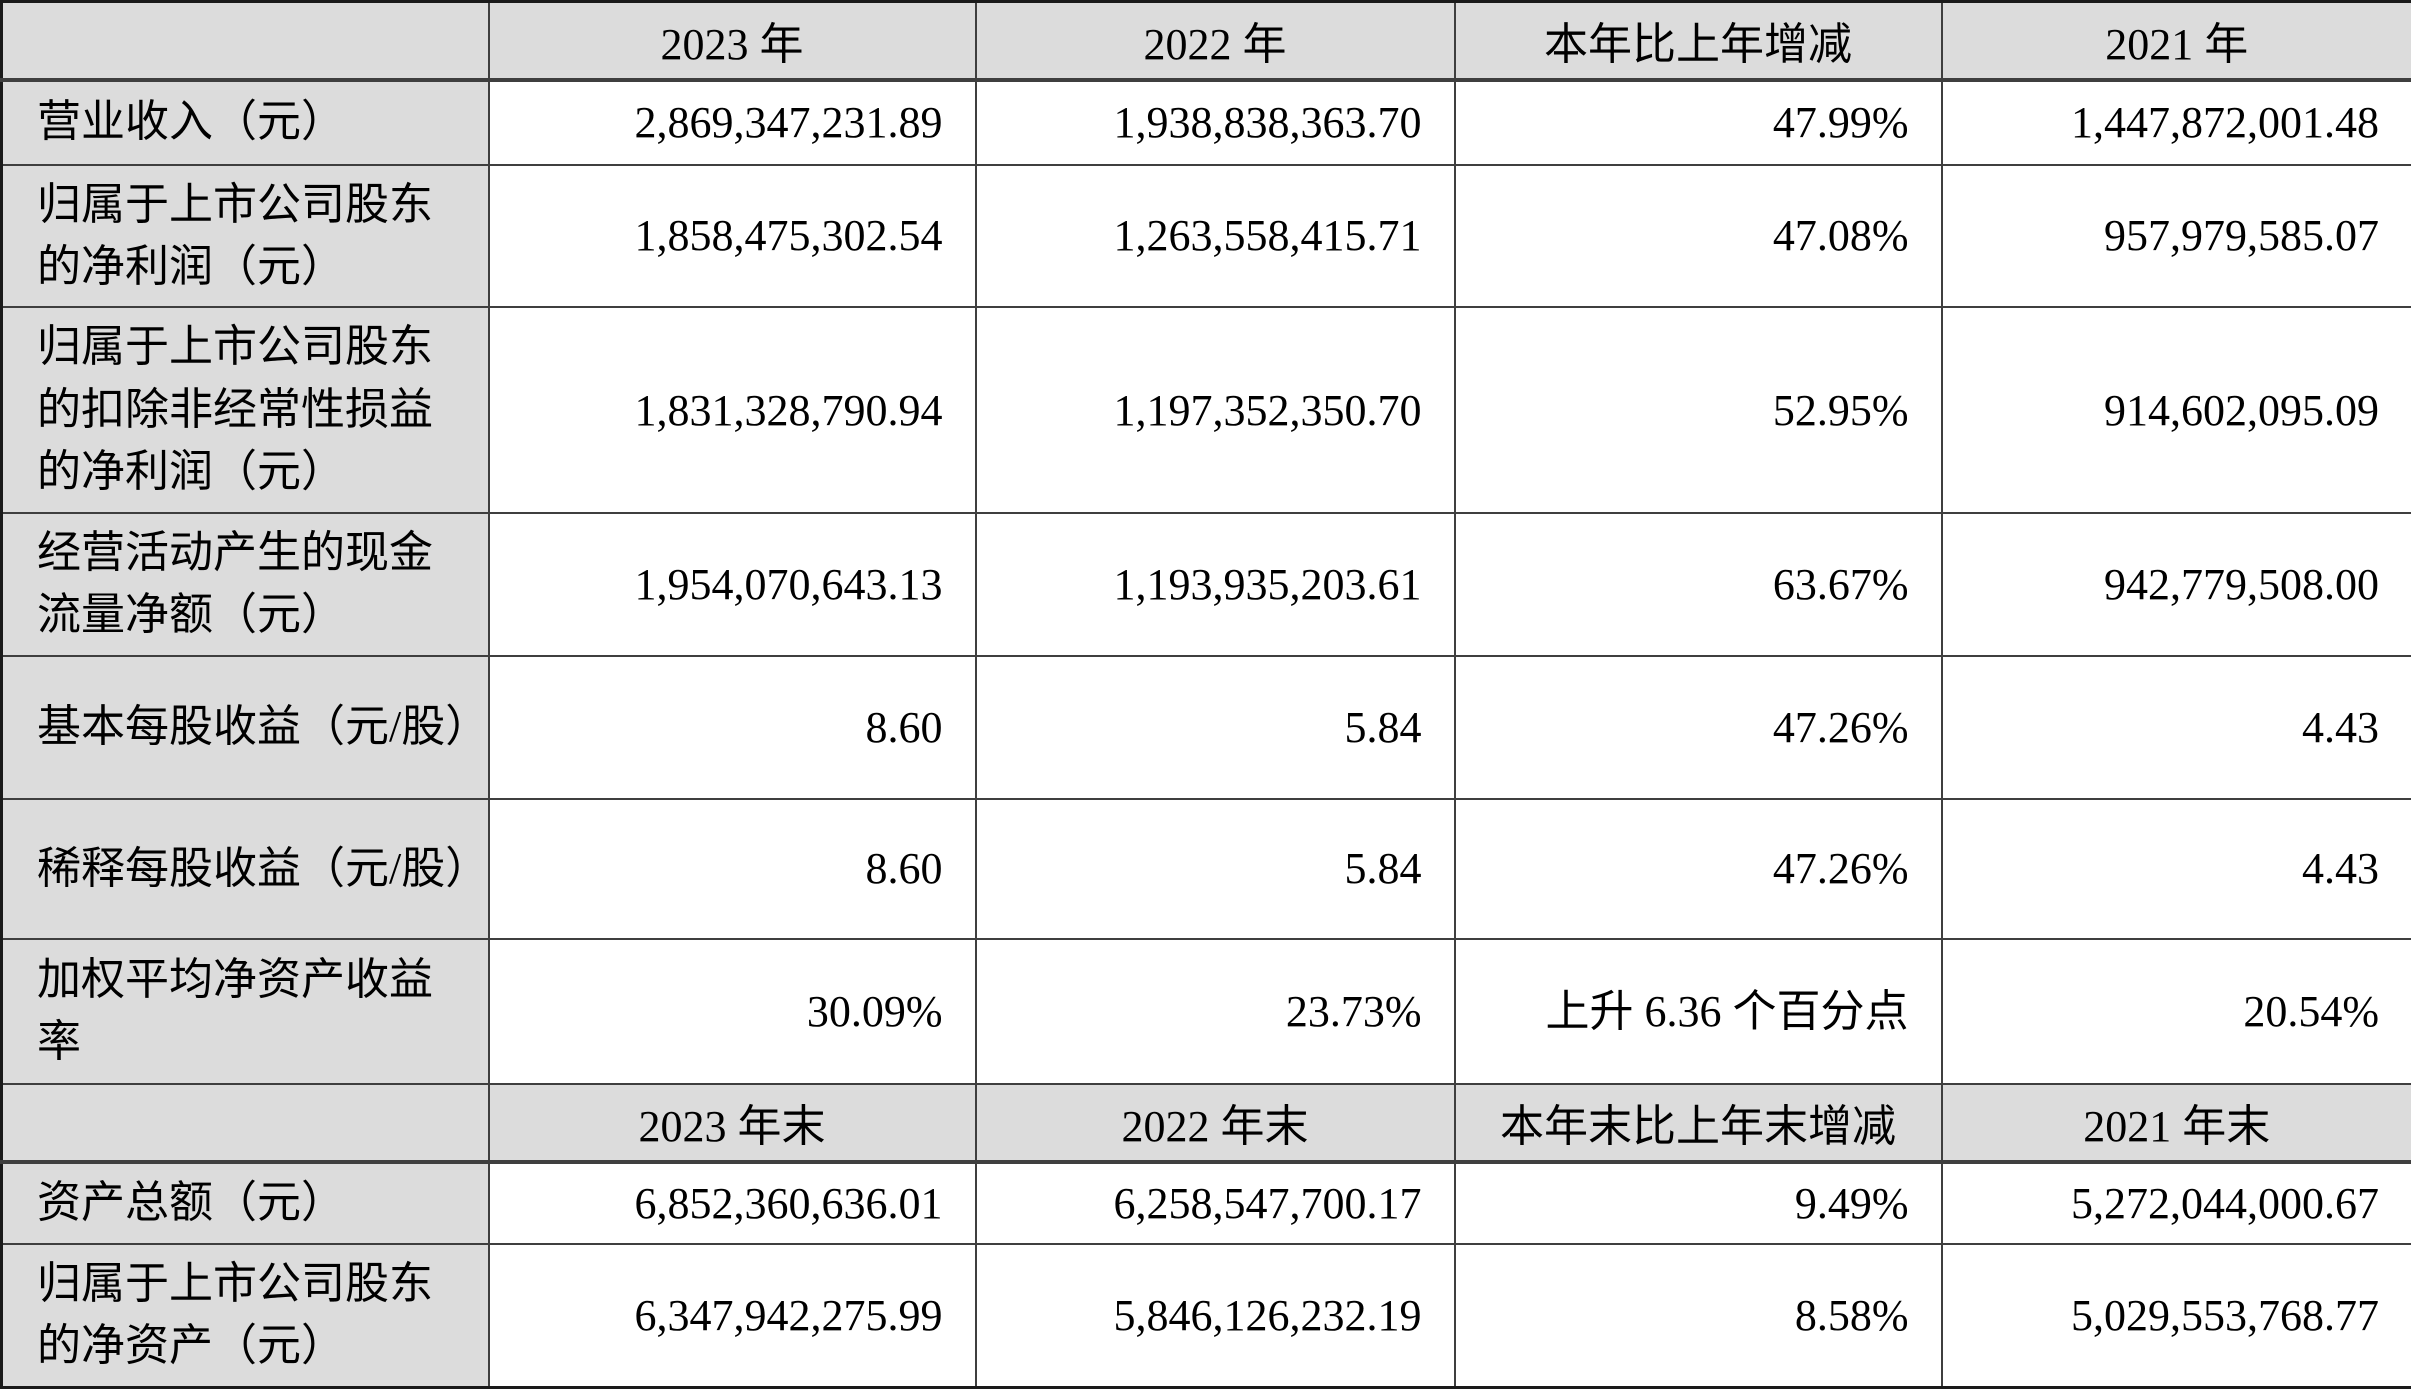  I want to click on table-row-diluted-eps: 稀释每股收益（元/股） 8.60 5.84 47.26% 4.43, so click(1206, 869).